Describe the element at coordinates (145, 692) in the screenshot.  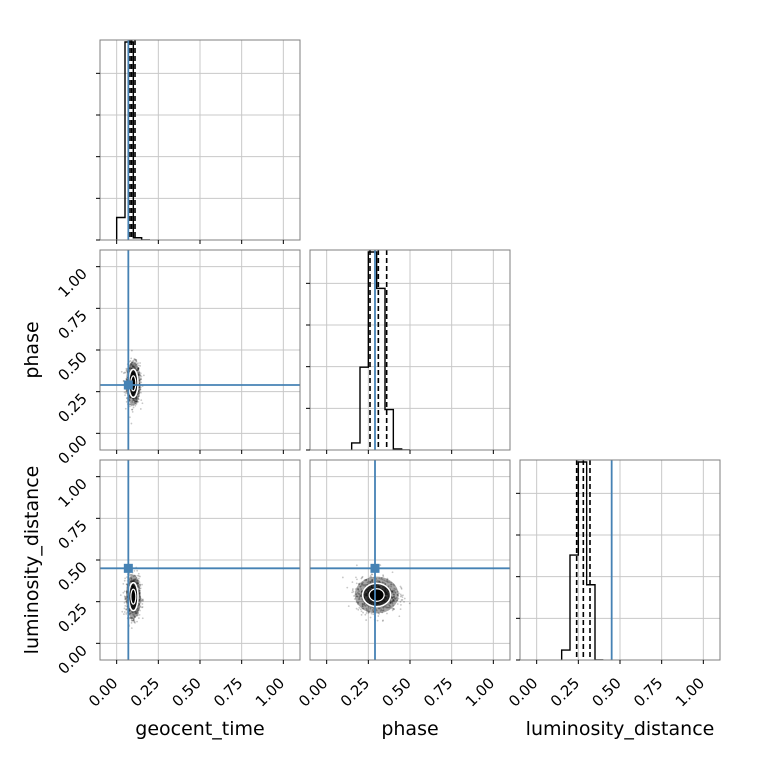
I see `x-tick-label-geocent_time-1: 0.25` at that location.